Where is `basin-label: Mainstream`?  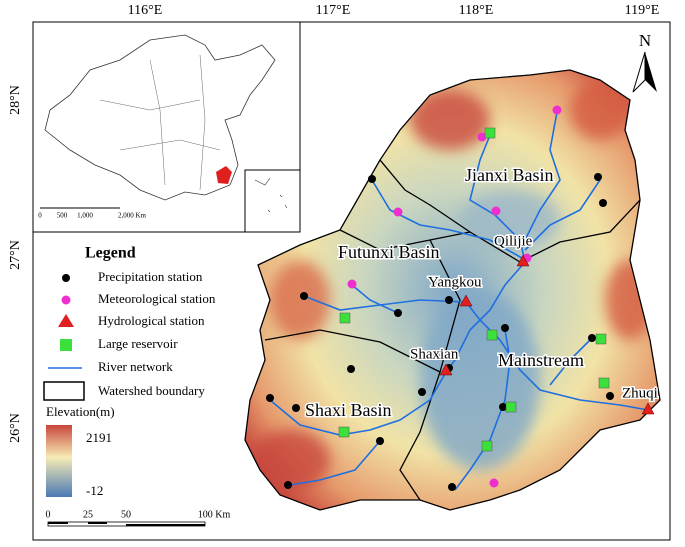 basin-label: Mainstream is located at coordinates (541, 360).